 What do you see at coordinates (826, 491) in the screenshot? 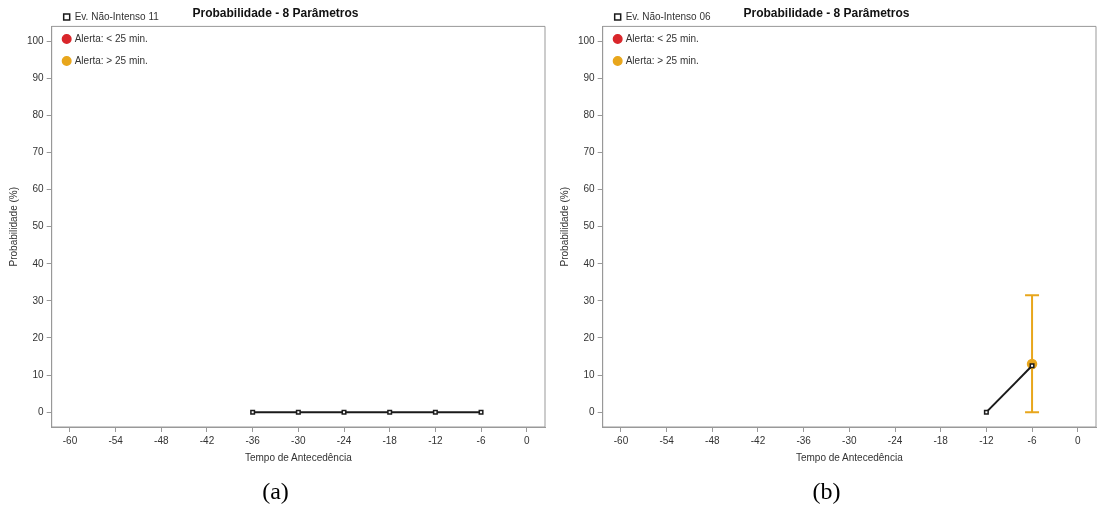
I see `text: (b)` at bounding box center [826, 491].